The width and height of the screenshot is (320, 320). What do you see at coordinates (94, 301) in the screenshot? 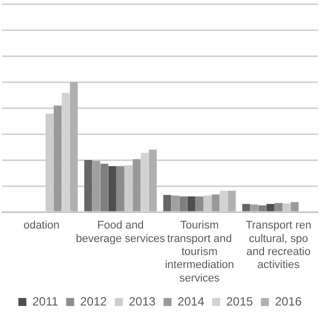
I see `legend-label: 2012` at bounding box center [94, 301].